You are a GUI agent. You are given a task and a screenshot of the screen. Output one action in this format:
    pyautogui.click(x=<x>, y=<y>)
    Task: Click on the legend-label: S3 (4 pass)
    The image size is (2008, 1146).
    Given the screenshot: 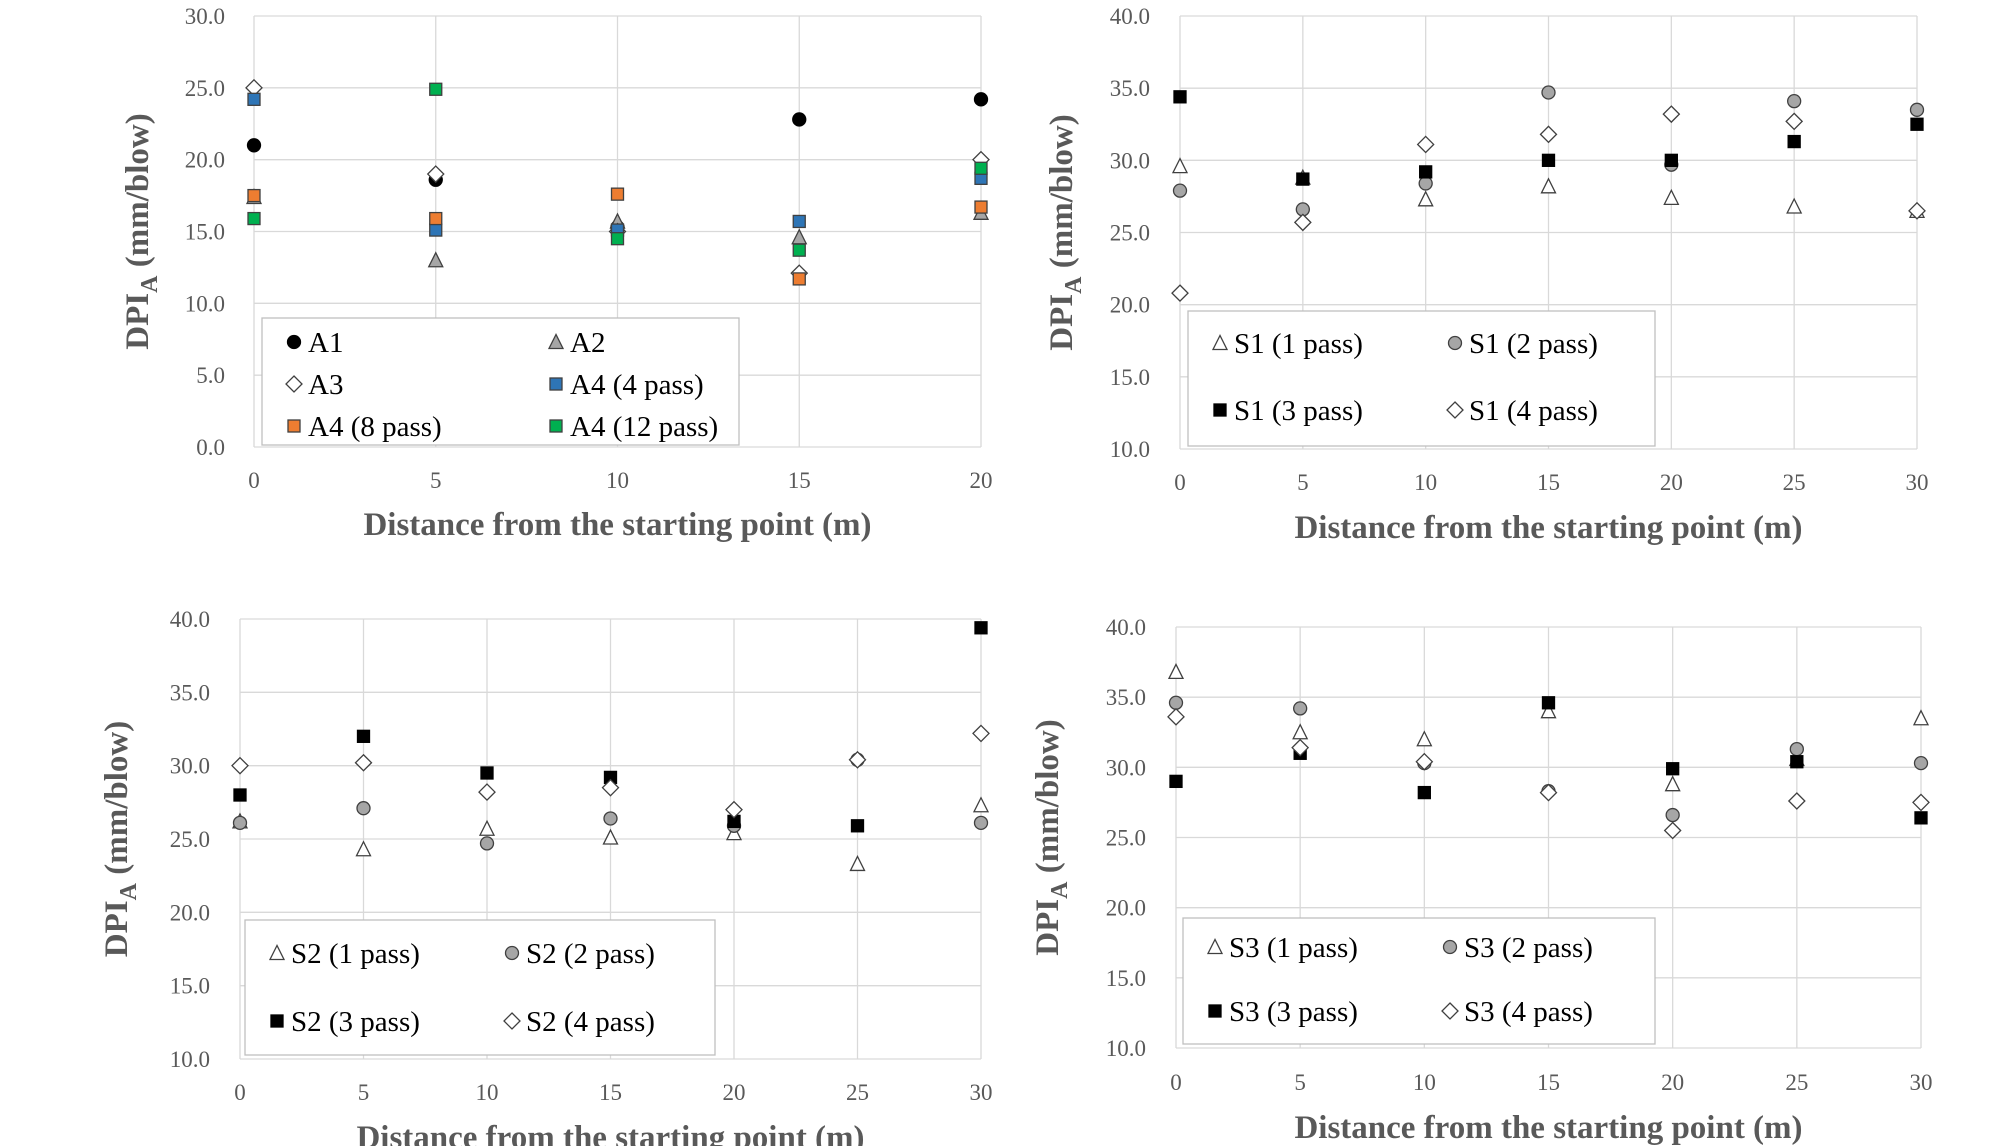 What is the action you would take?
    pyautogui.click(x=1528, y=1012)
    